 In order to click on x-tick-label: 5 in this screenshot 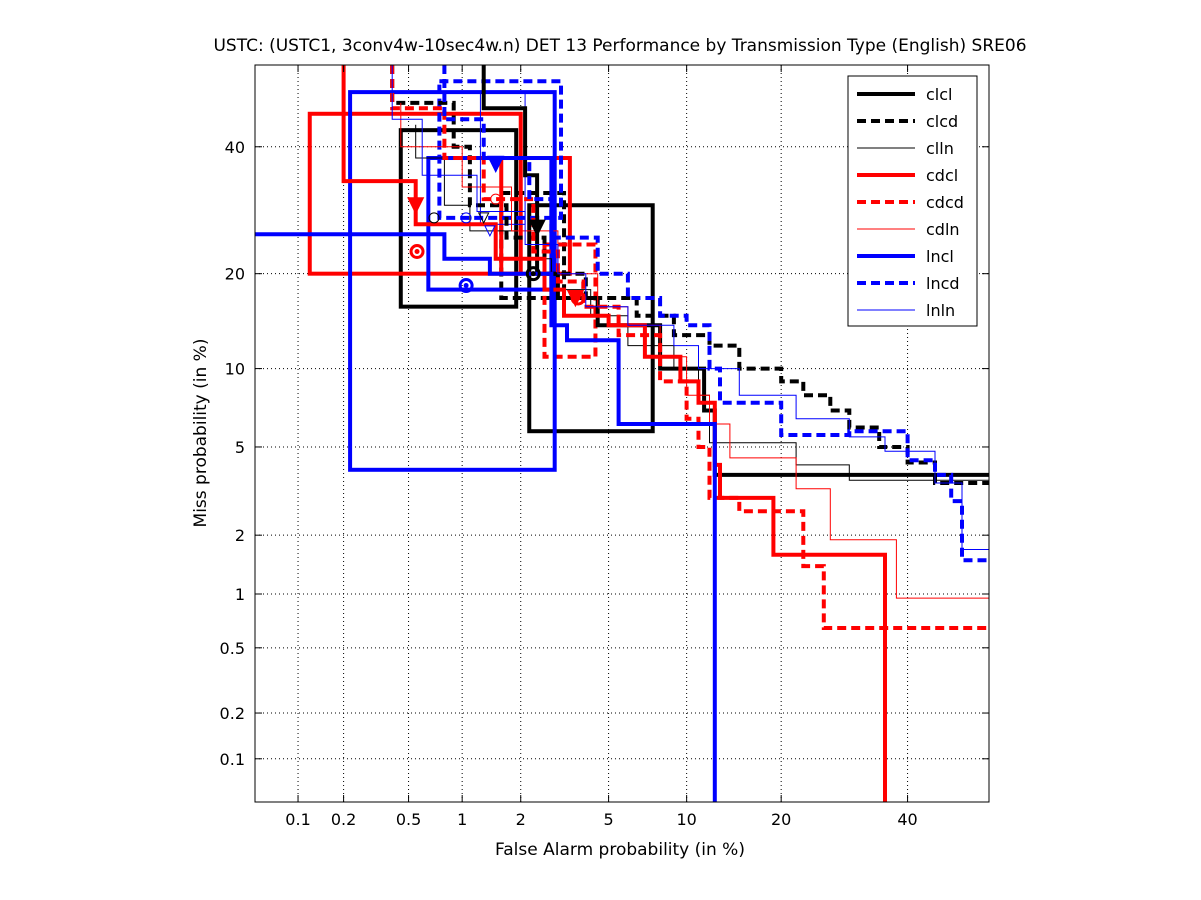, I will do `click(608, 819)`.